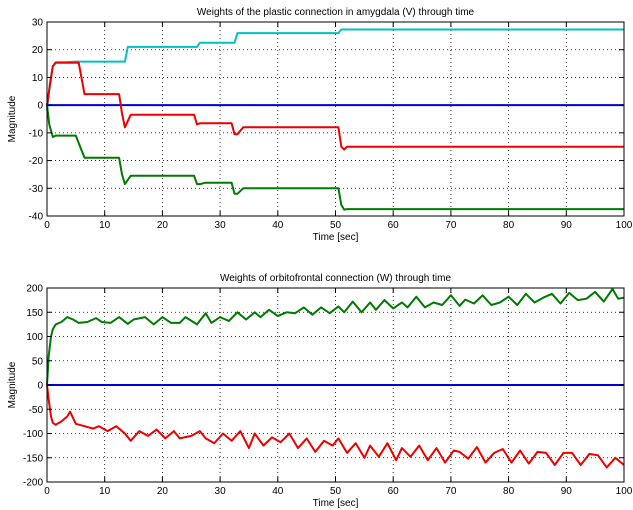 The height and width of the screenshot is (510, 633). Describe the element at coordinates (38, 23) in the screenshot. I see `y-tick-label: 30` at that location.